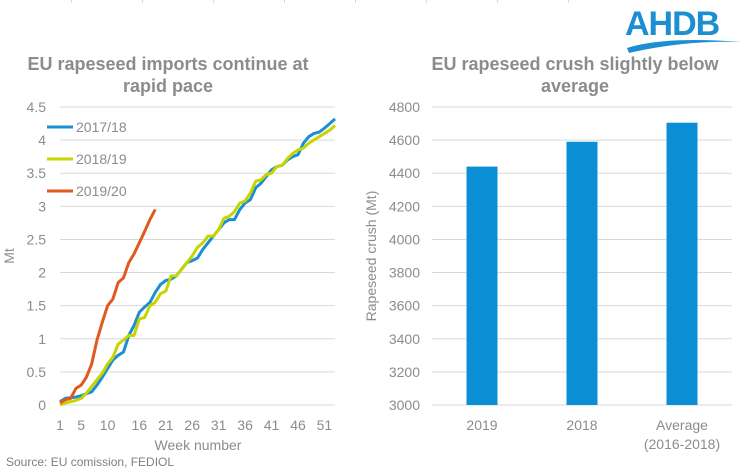  I want to click on x-tick-label: 46, so click(298, 425).